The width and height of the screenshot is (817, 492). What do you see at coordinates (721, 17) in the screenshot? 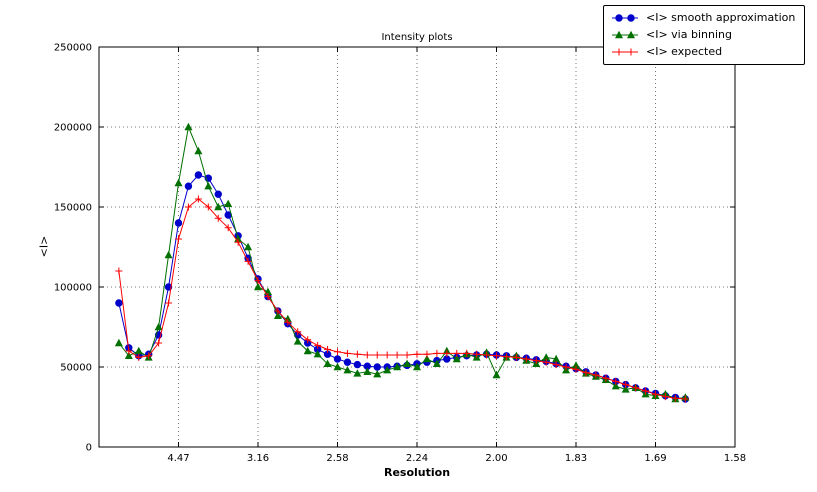
I see `legend-label: <I> smooth approximation` at bounding box center [721, 17].